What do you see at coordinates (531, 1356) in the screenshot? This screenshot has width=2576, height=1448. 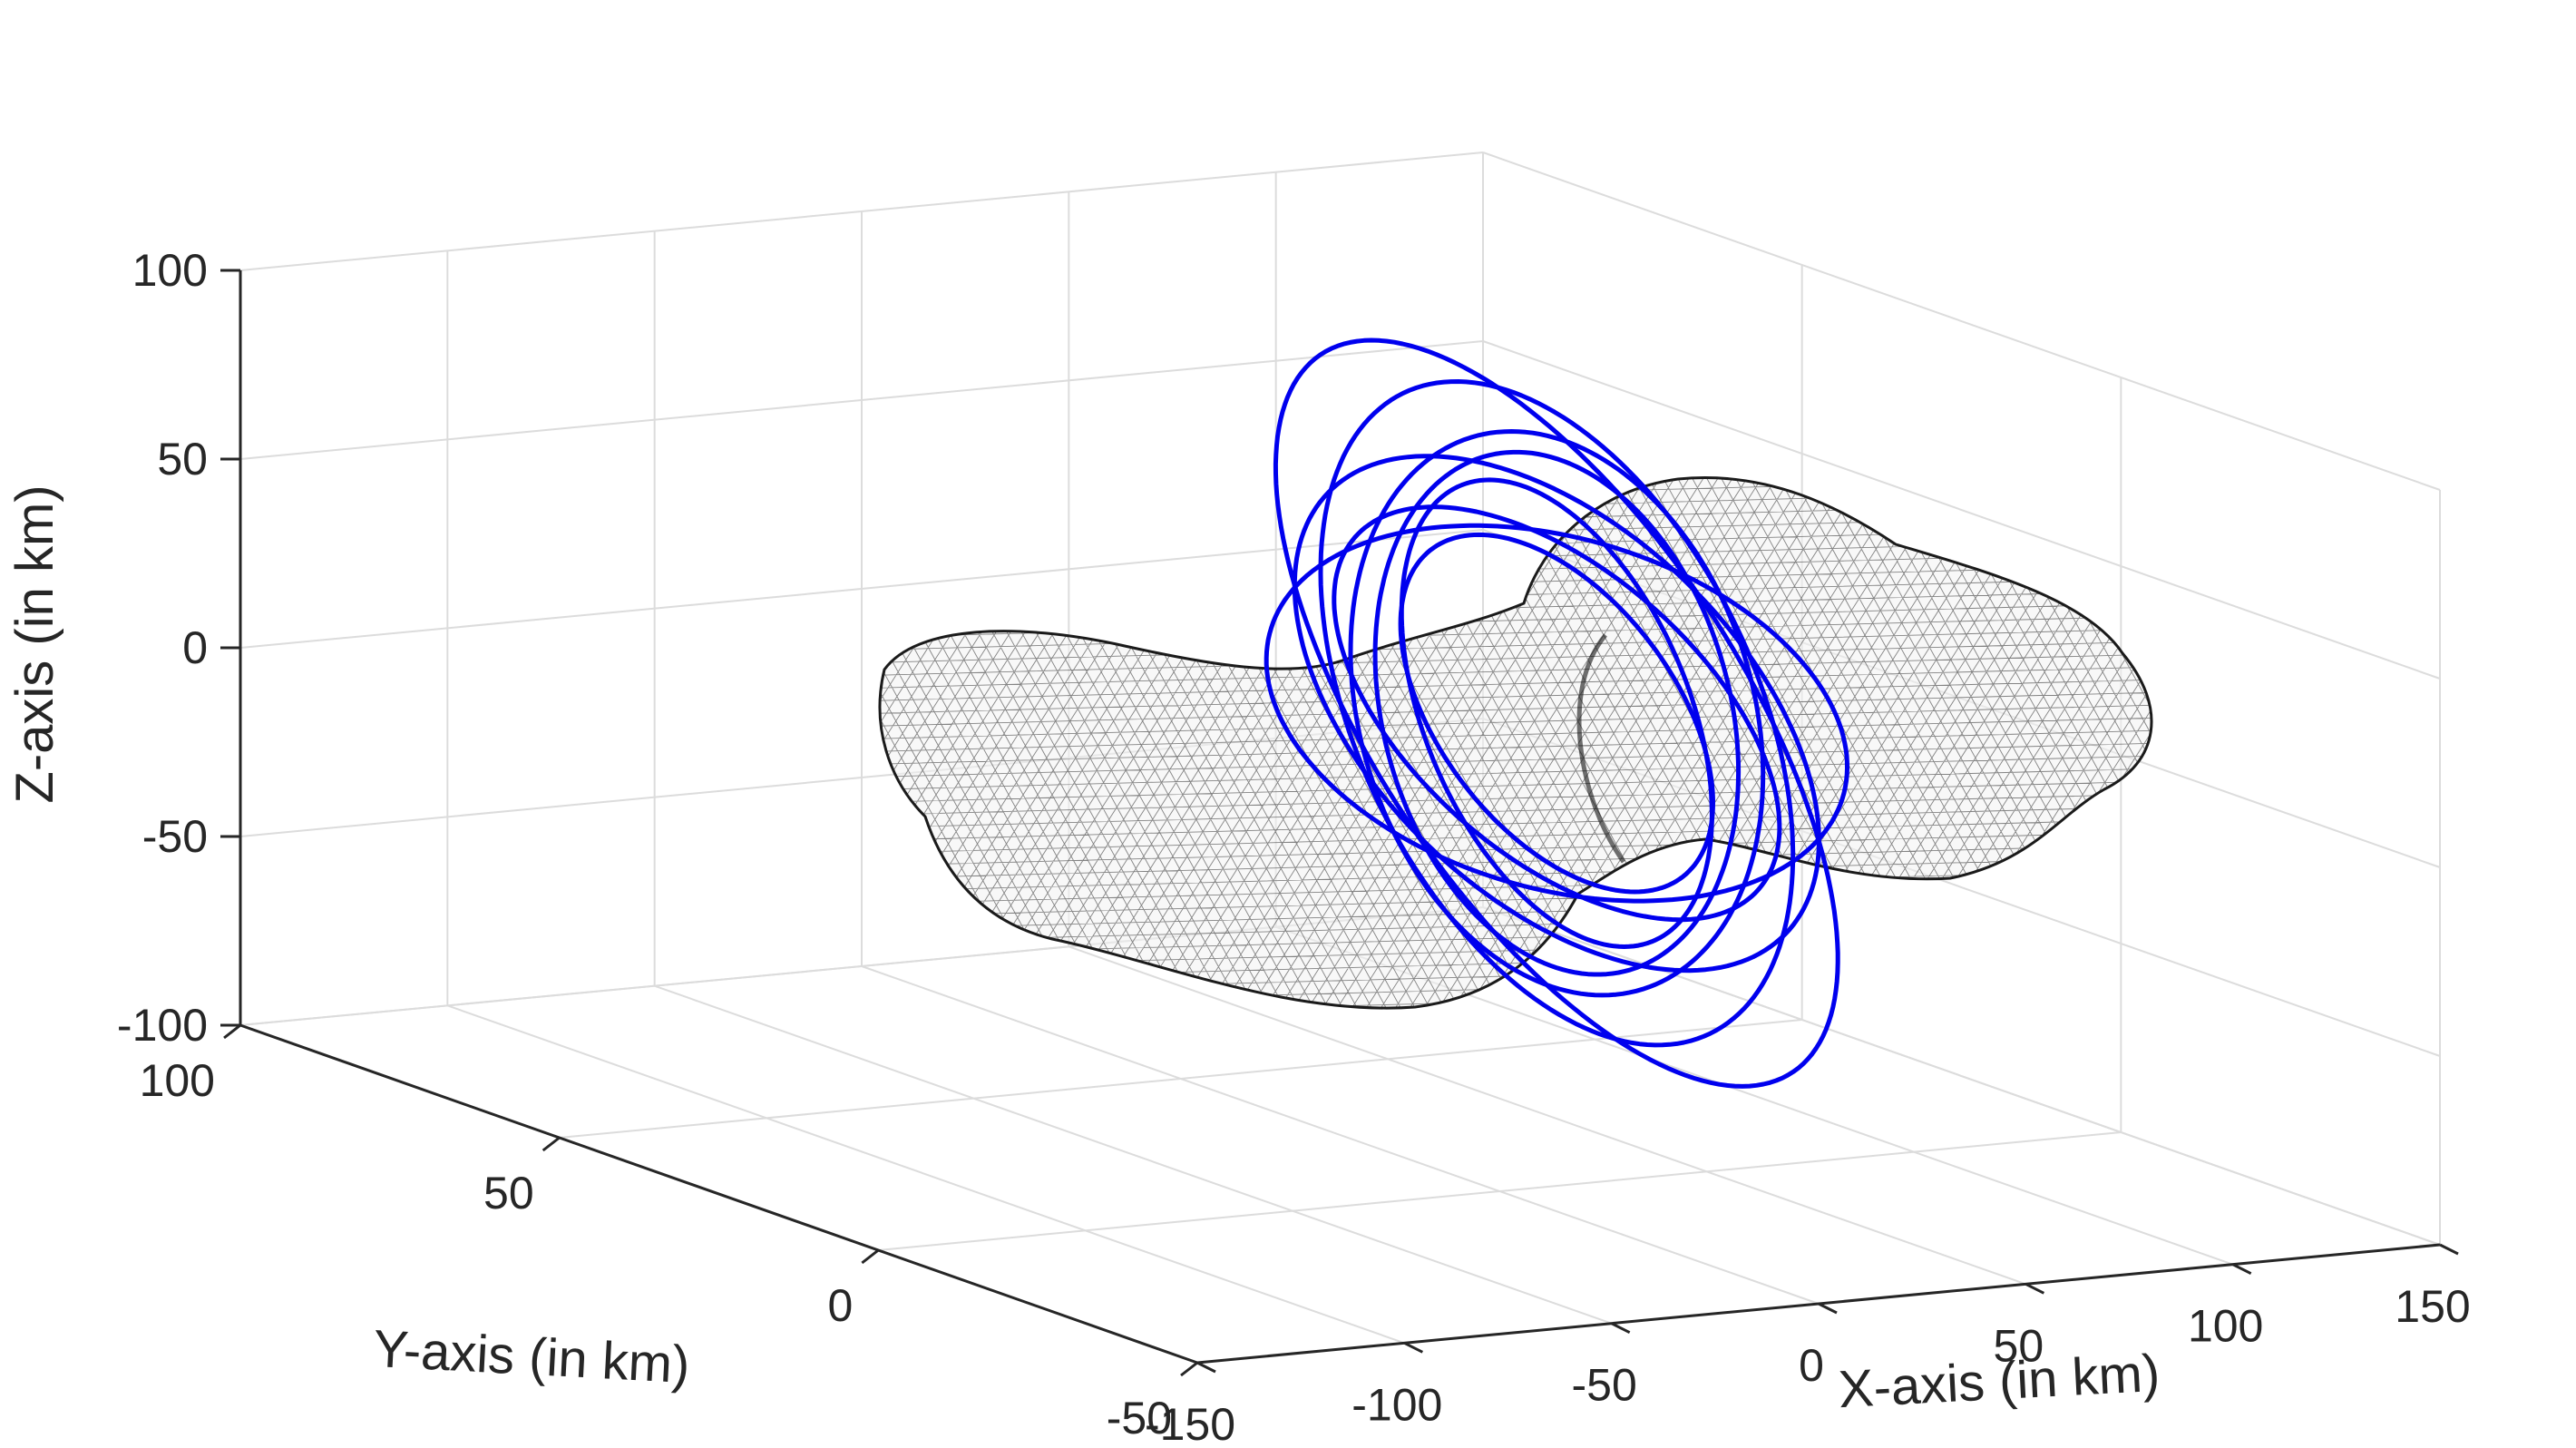 I see `y-axis-title: Y-axis (in km)` at bounding box center [531, 1356].